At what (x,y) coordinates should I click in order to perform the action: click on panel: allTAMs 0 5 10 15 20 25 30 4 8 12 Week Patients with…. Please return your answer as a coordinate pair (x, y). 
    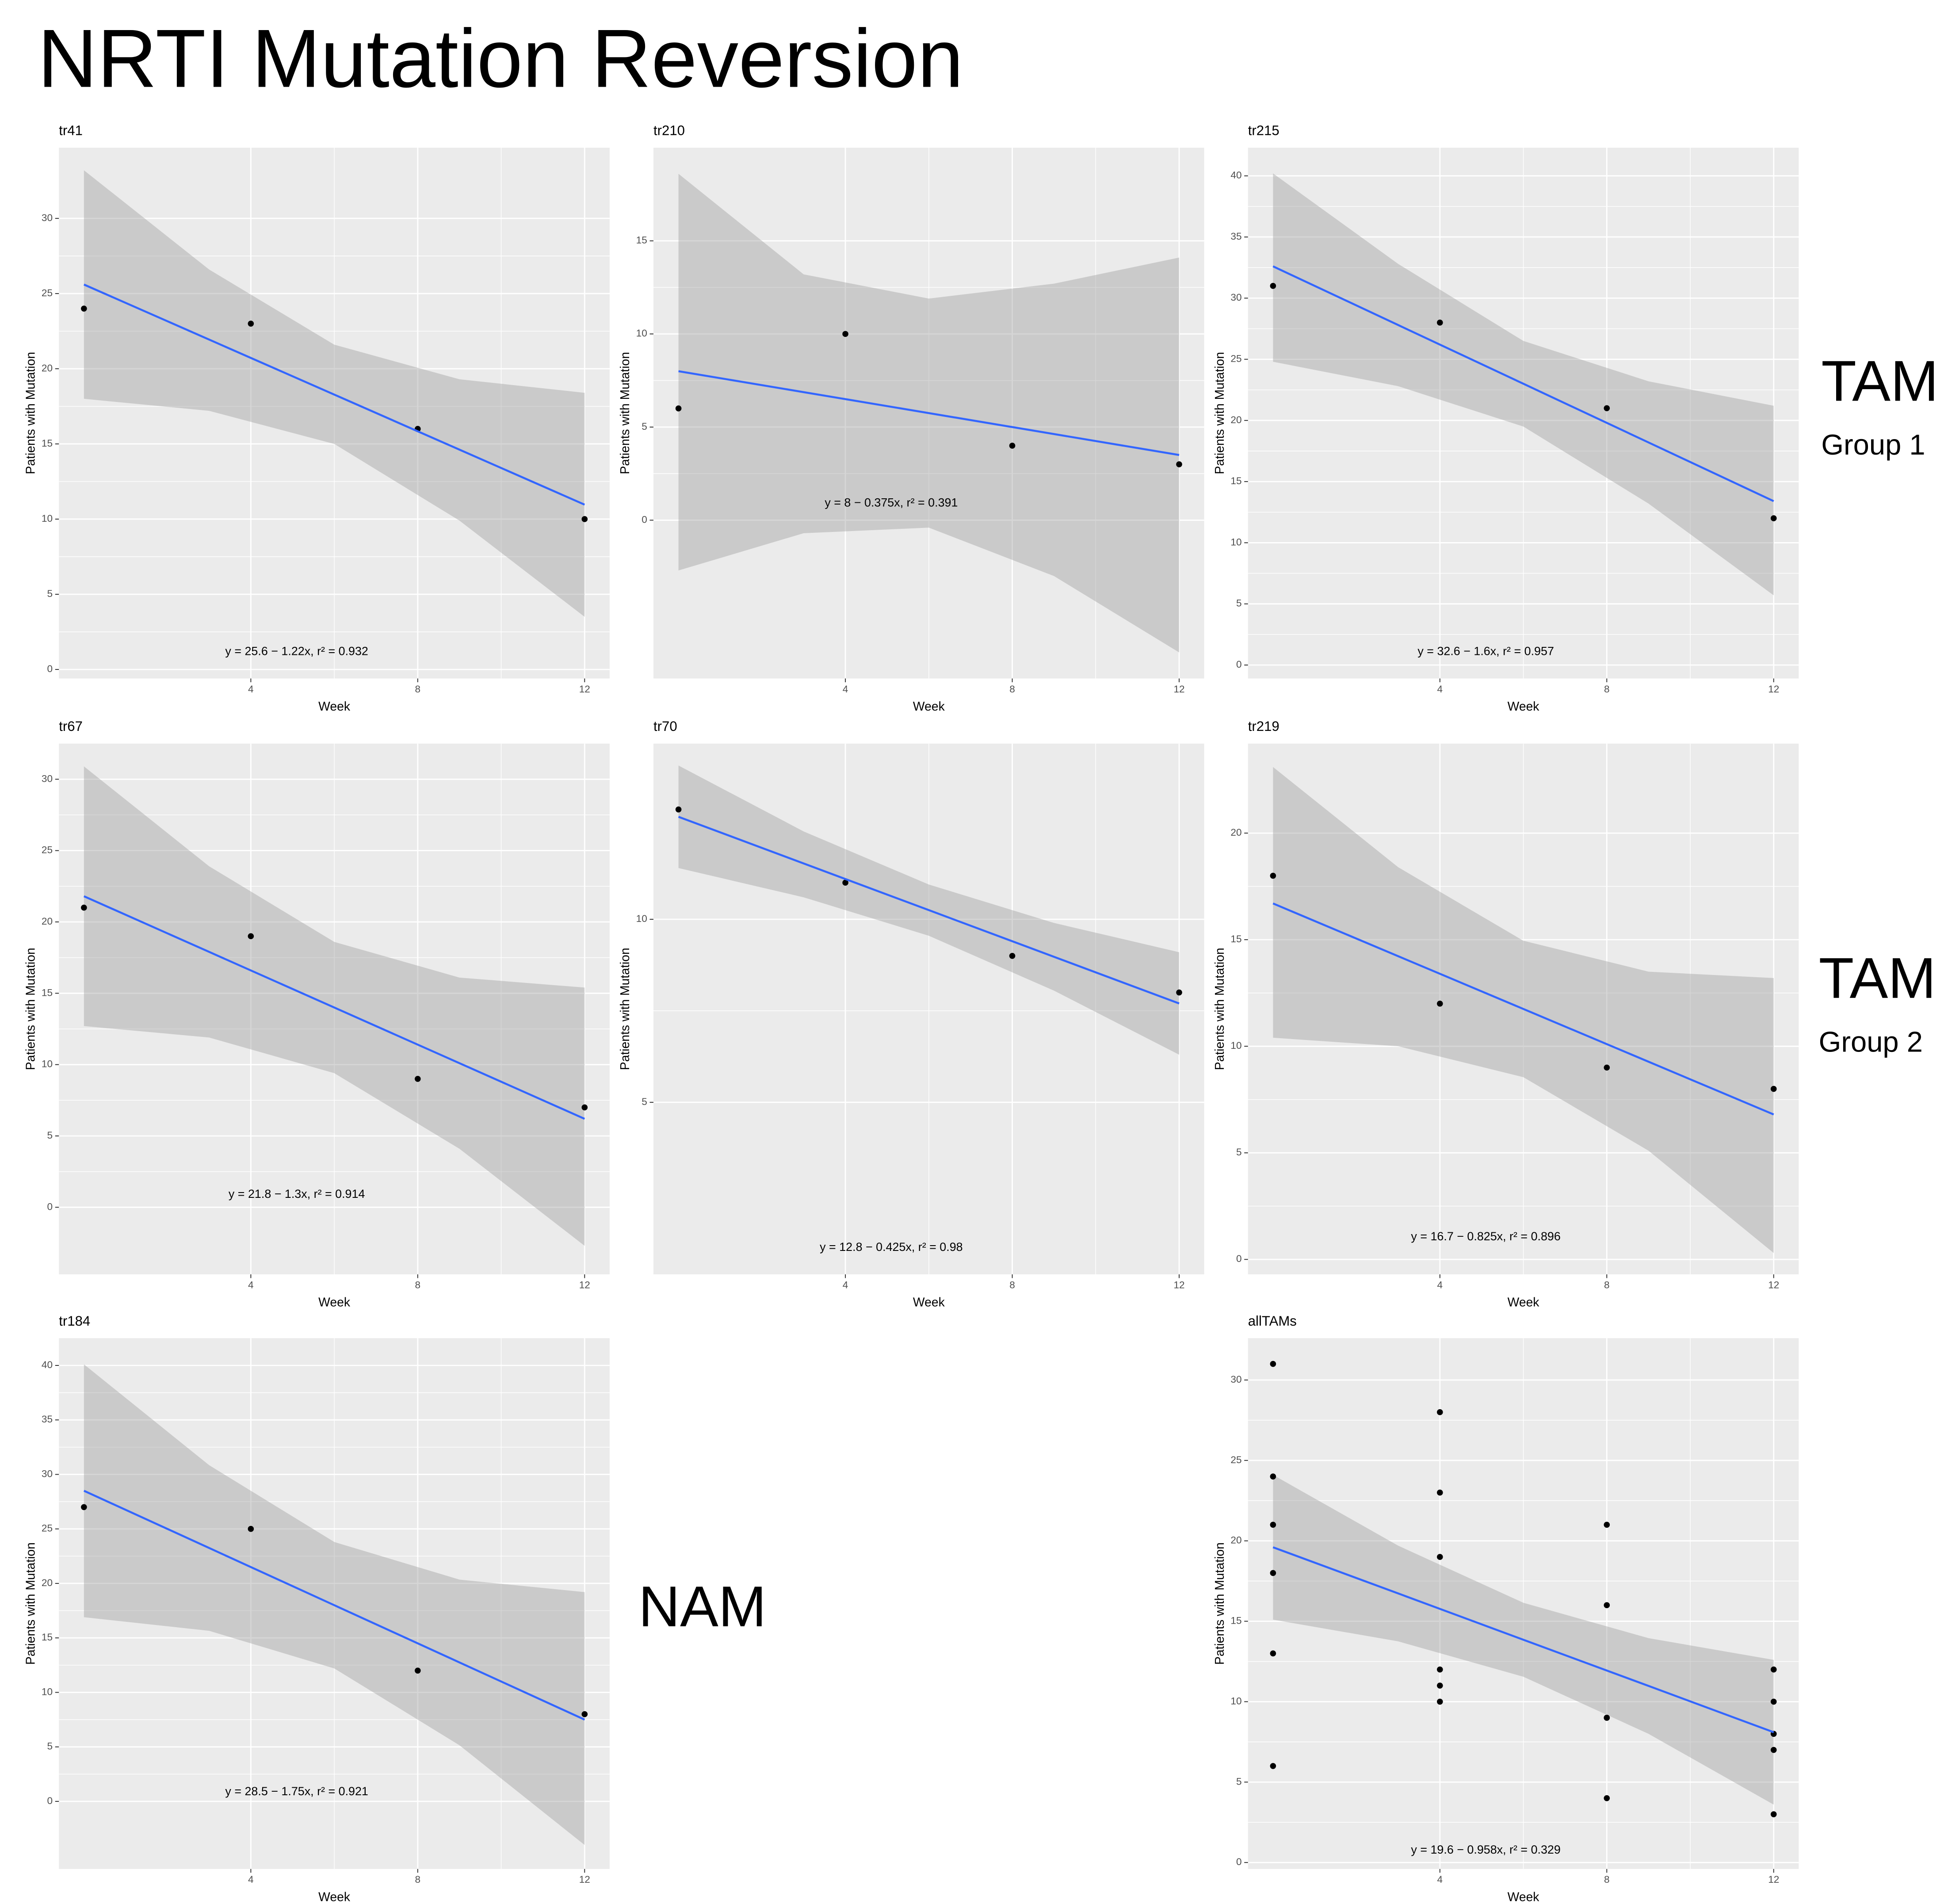
    Looking at the image, I should click on (1505, 1608).